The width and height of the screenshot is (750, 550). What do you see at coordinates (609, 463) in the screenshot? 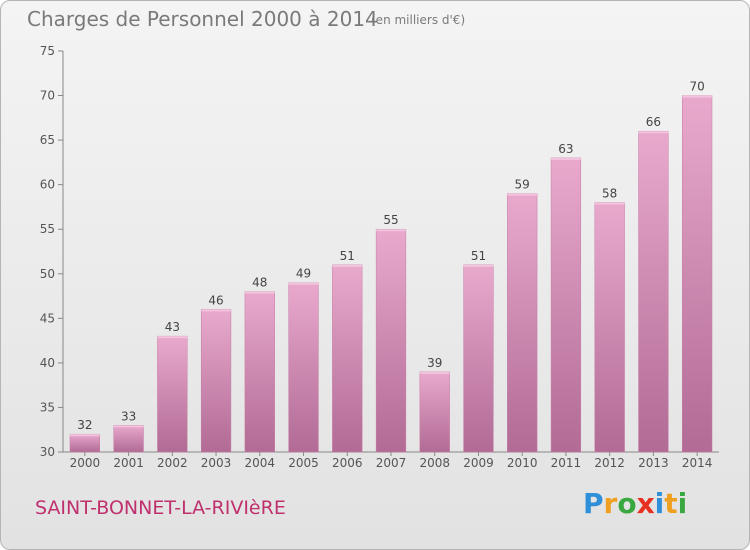
I see `x-tick-label-2012: 2012` at bounding box center [609, 463].